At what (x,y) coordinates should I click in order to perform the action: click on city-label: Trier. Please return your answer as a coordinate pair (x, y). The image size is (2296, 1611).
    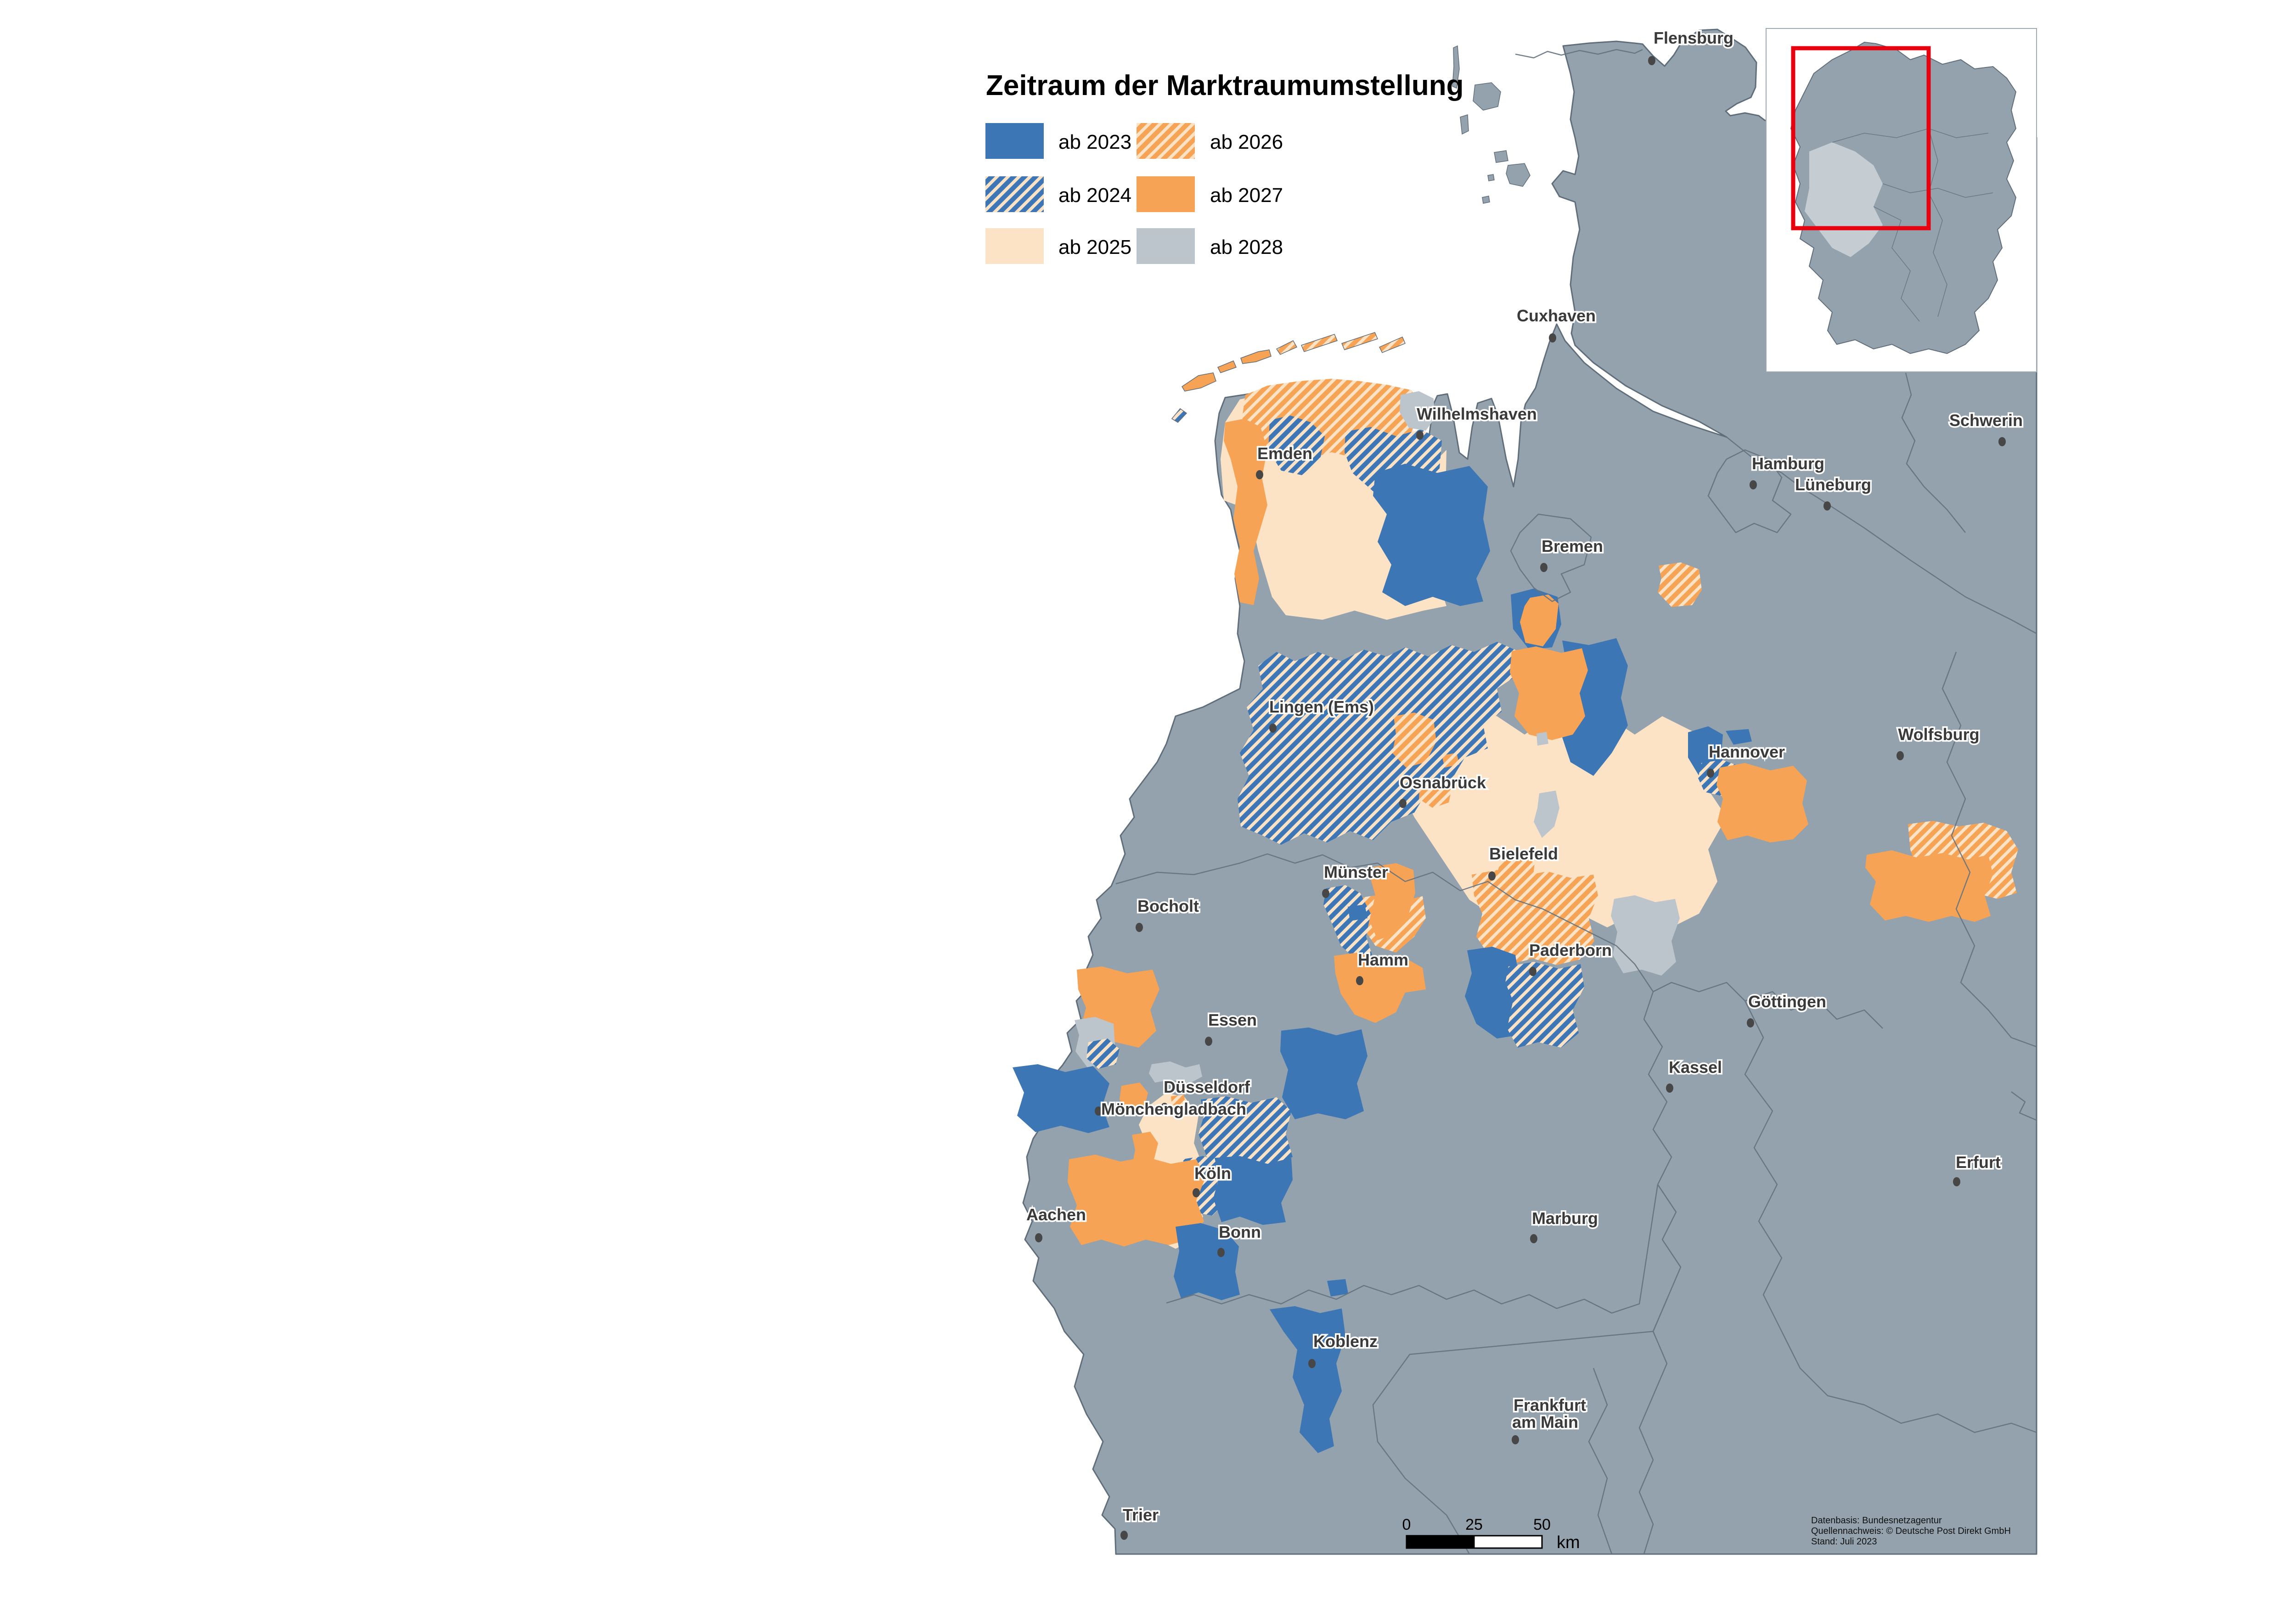
    Looking at the image, I should click on (1141, 1515).